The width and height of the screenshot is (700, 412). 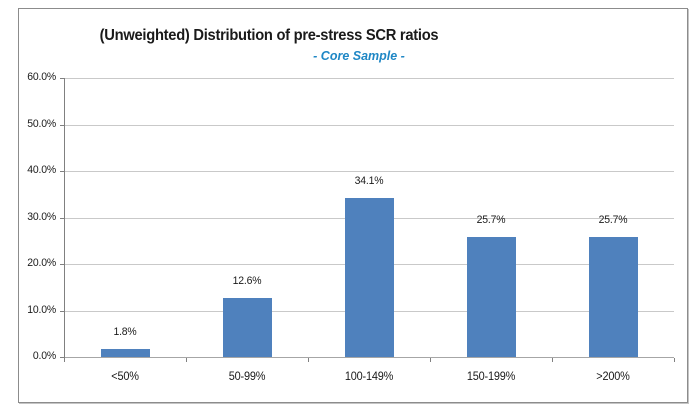 What do you see at coordinates (247, 377) in the screenshot?
I see `x-axis-category-label: 50-99%` at bounding box center [247, 377].